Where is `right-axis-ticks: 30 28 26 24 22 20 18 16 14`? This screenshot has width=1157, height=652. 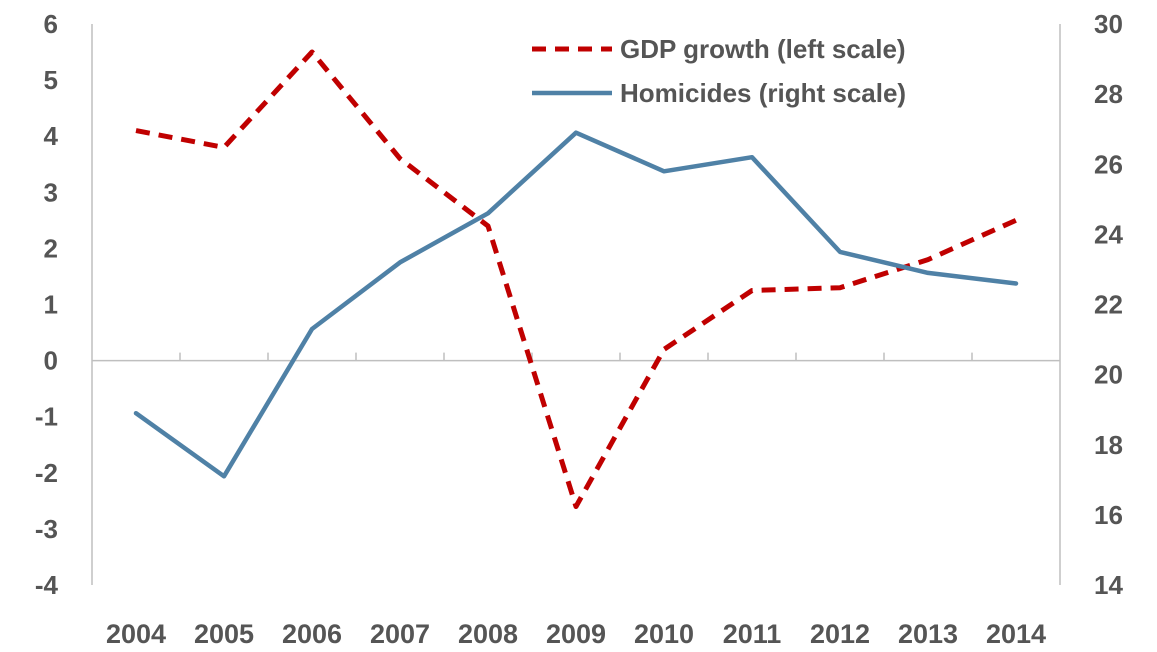 right-axis-ticks: 30 28 26 24 22 20 18 16 14 is located at coordinates (1108, 304).